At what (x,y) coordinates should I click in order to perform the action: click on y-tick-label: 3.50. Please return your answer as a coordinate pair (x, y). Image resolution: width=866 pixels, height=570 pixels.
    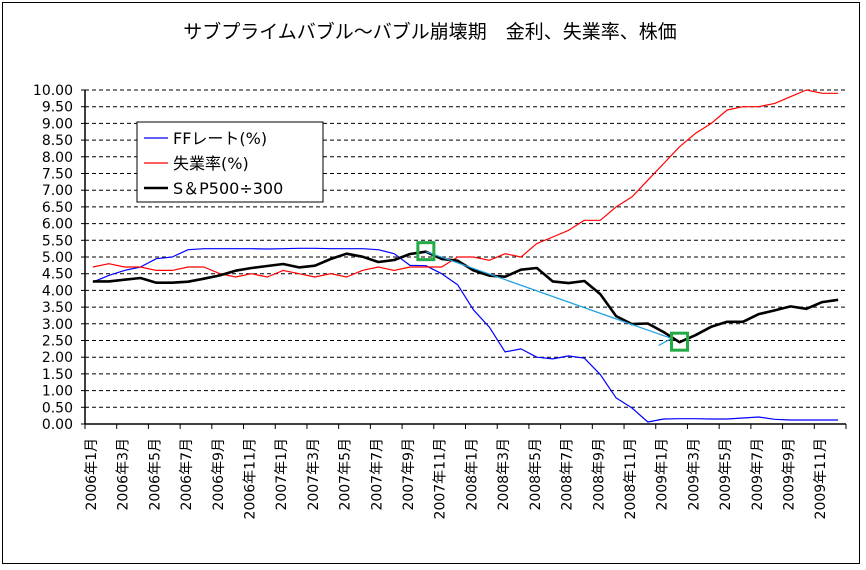
    Looking at the image, I should click on (57, 308).